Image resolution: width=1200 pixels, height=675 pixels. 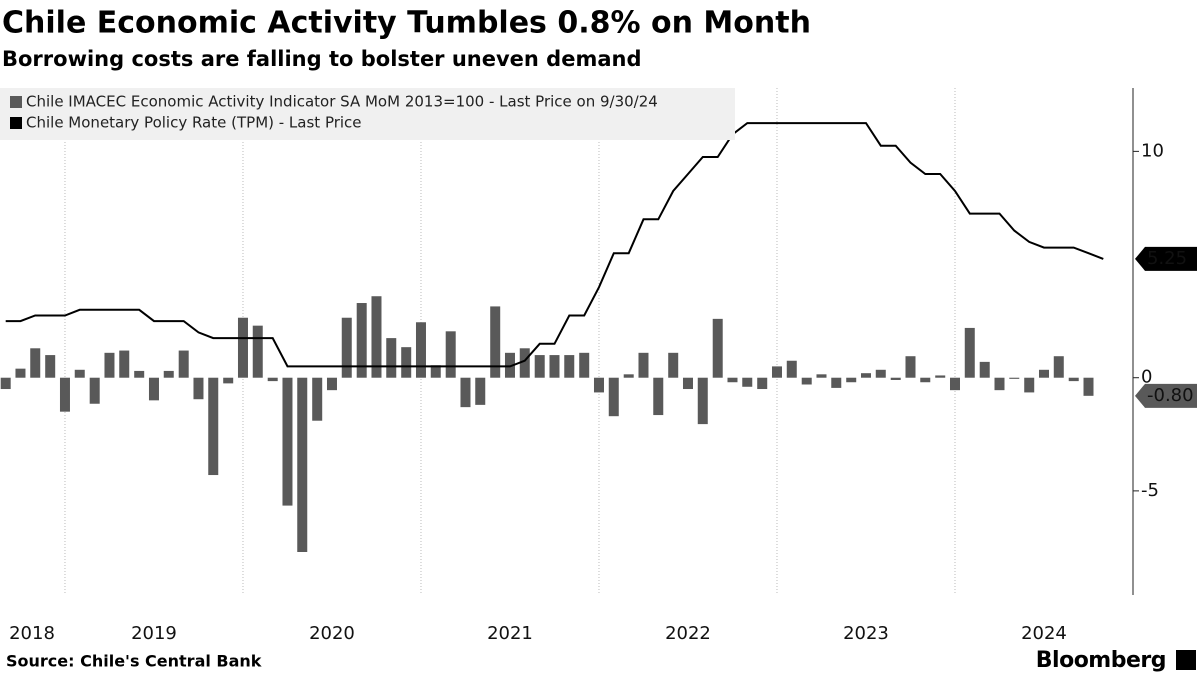 I want to click on x-tick-label: 2022, so click(x=688, y=633).